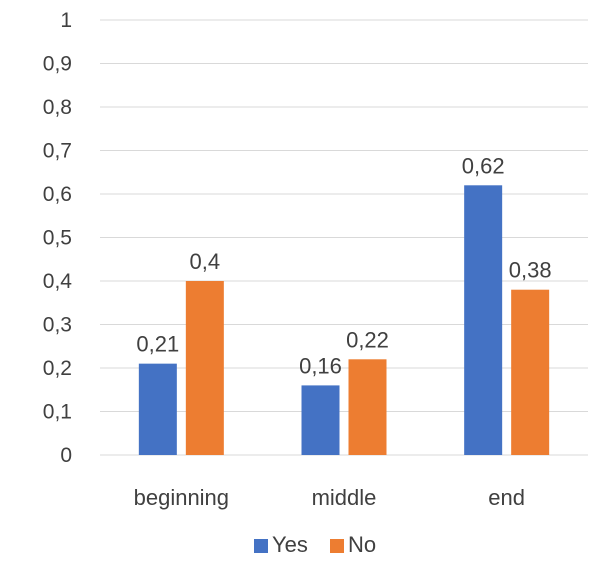 This screenshot has height=573, width=600. What do you see at coordinates (57, 107) in the screenshot?
I see `y-tick-label: 0,8` at bounding box center [57, 107].